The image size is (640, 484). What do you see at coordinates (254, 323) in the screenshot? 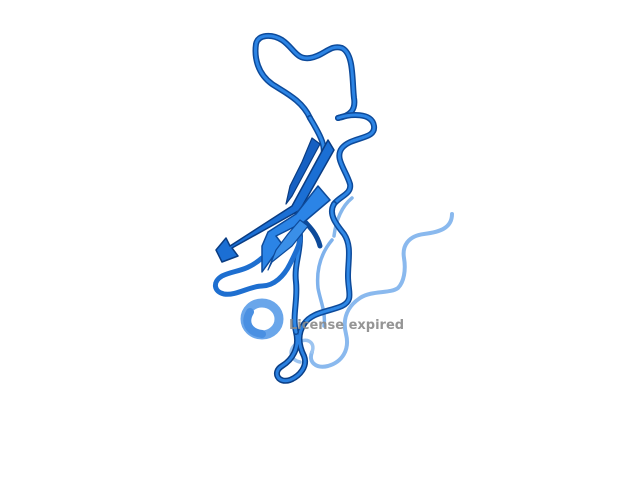
I see `helix-front` at bounding box center [254, 323].